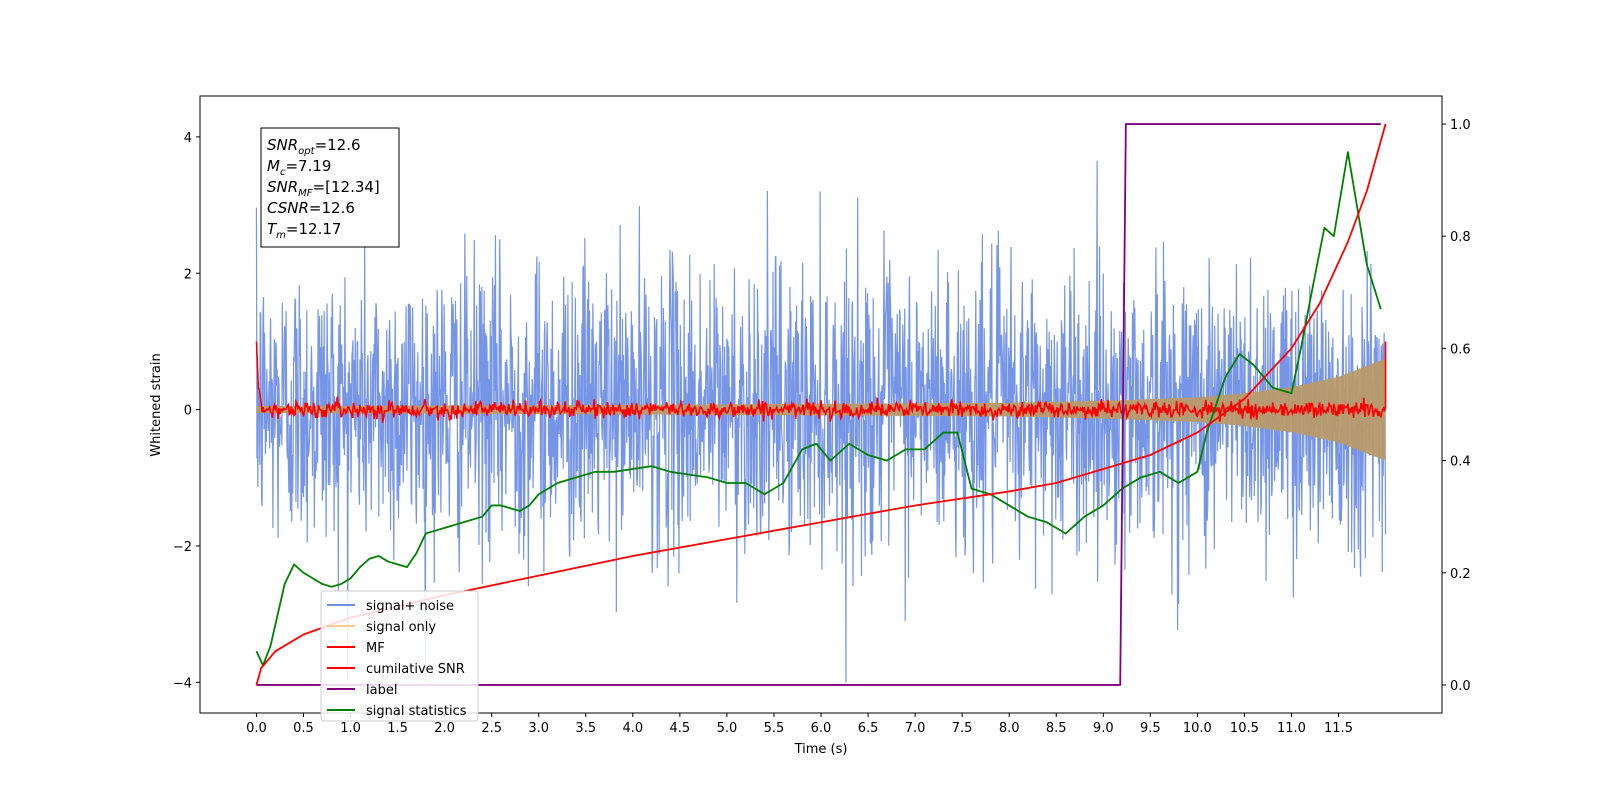 The width and height of the screenshot is (1600, 800). Describe the element at coordinates (1103, 728) in the screenshot. I see `x-tick-label: 9.0` at that location.